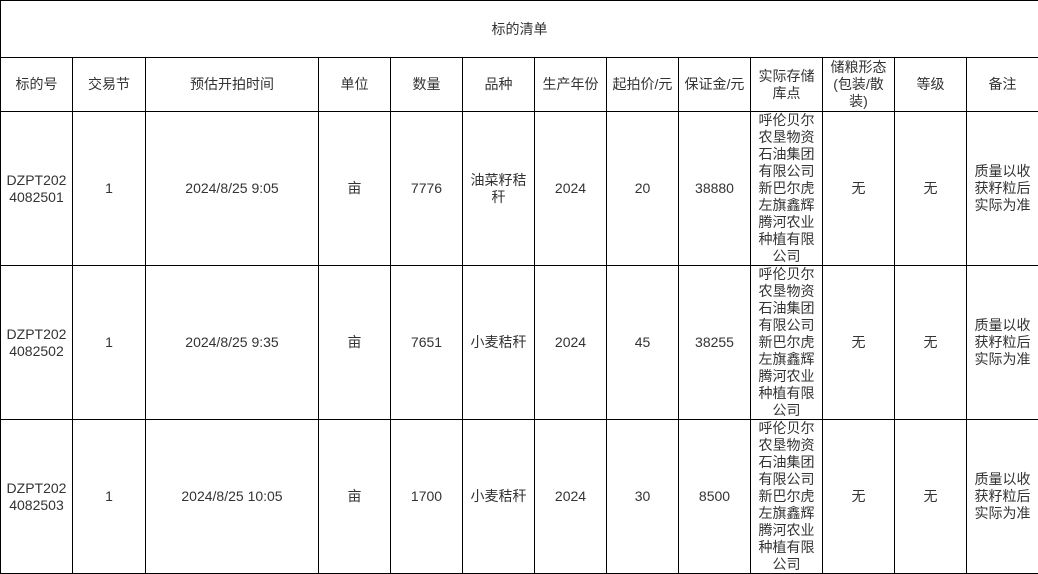  I want to click on column-header: 生产年份, so click(571, 85).